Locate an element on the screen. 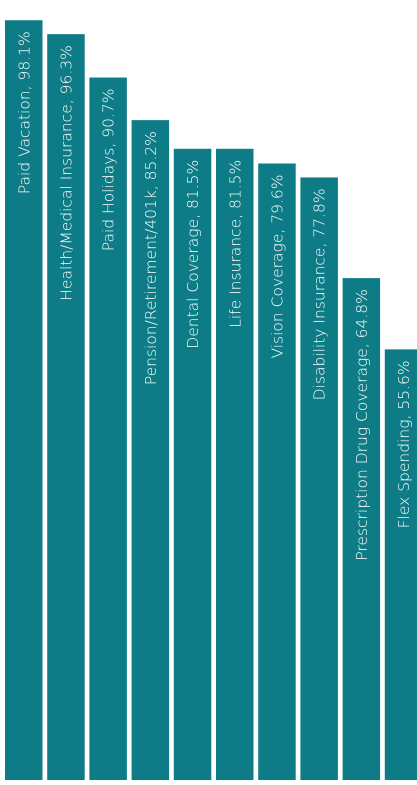 The height and width of the screenshot is (785, 417). bar-group-2: Health/Medical Insurance, 96.3% is located at coordinates (66, 407).